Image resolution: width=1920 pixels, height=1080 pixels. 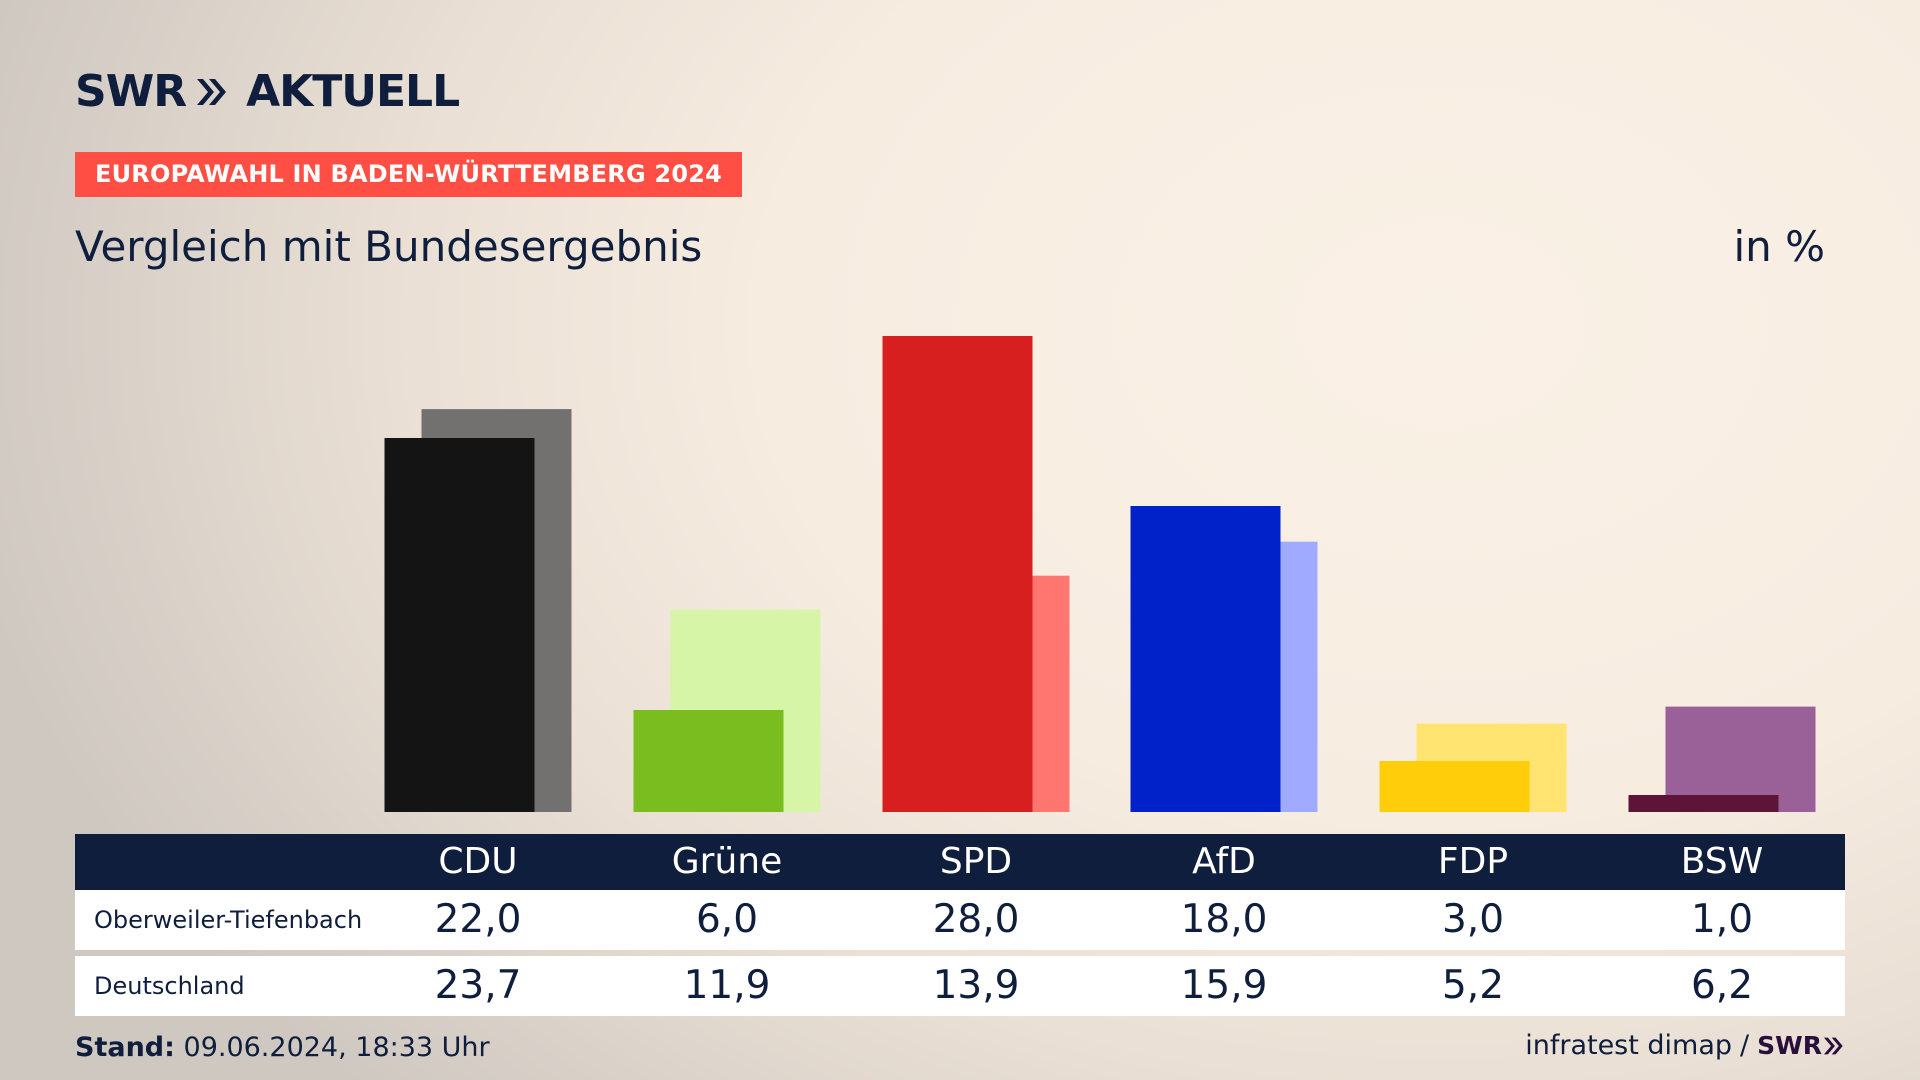 What do you see at coordinates (1740, 759) in the screenshot?
I see `bar-bsw-deutschland` at bounding box center [1740, 759].